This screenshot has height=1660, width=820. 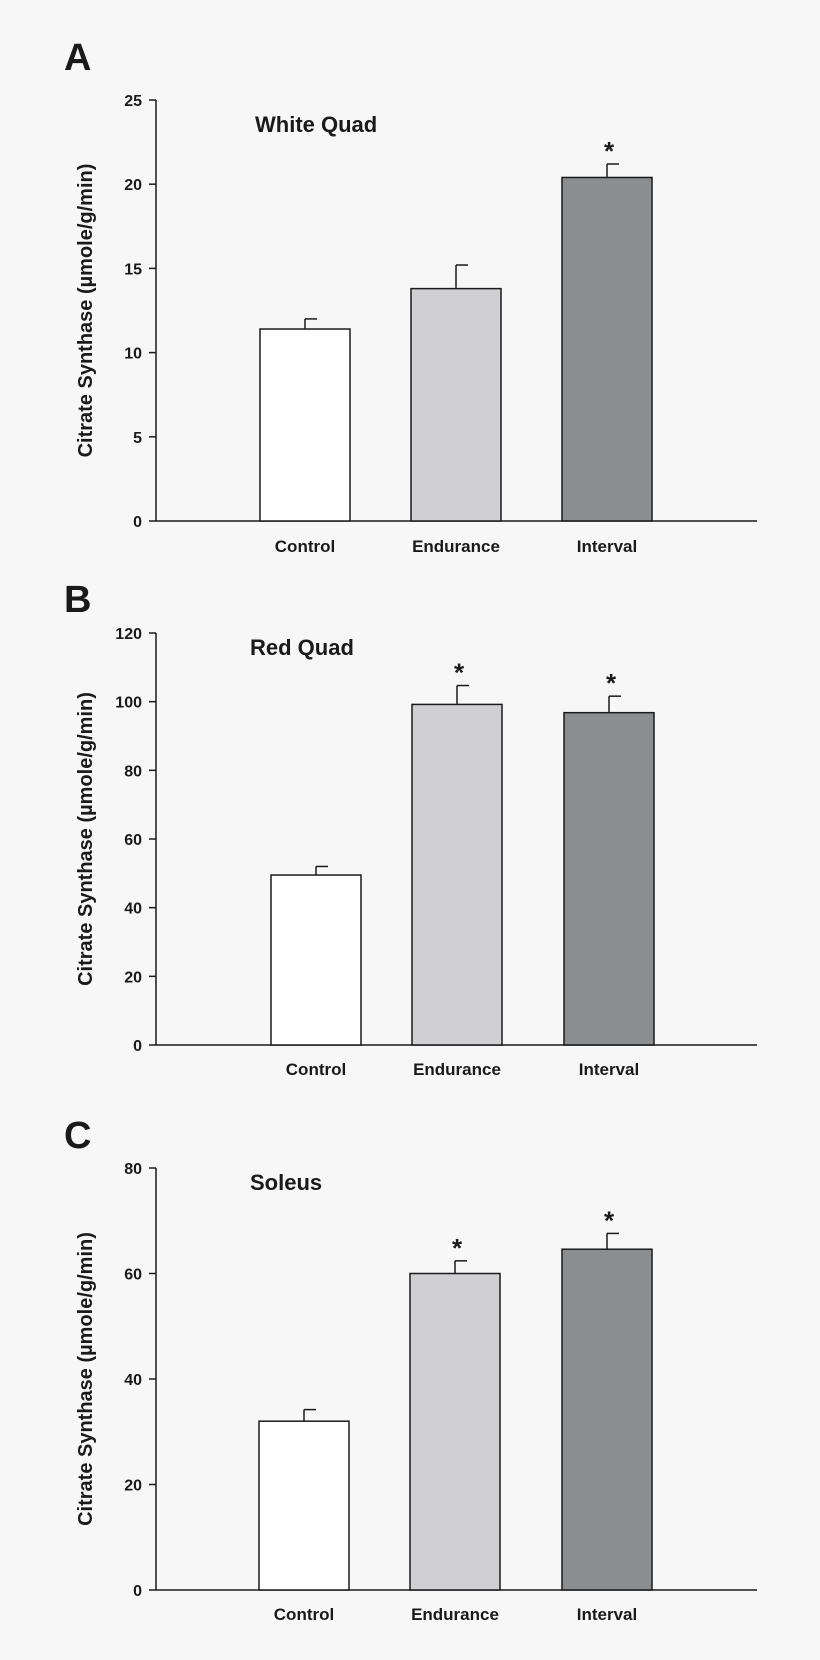 What do you see at coordinates (137, 438) in the screenshot?
I see `y-tick-label: 5` at bounding box center [137, 438].